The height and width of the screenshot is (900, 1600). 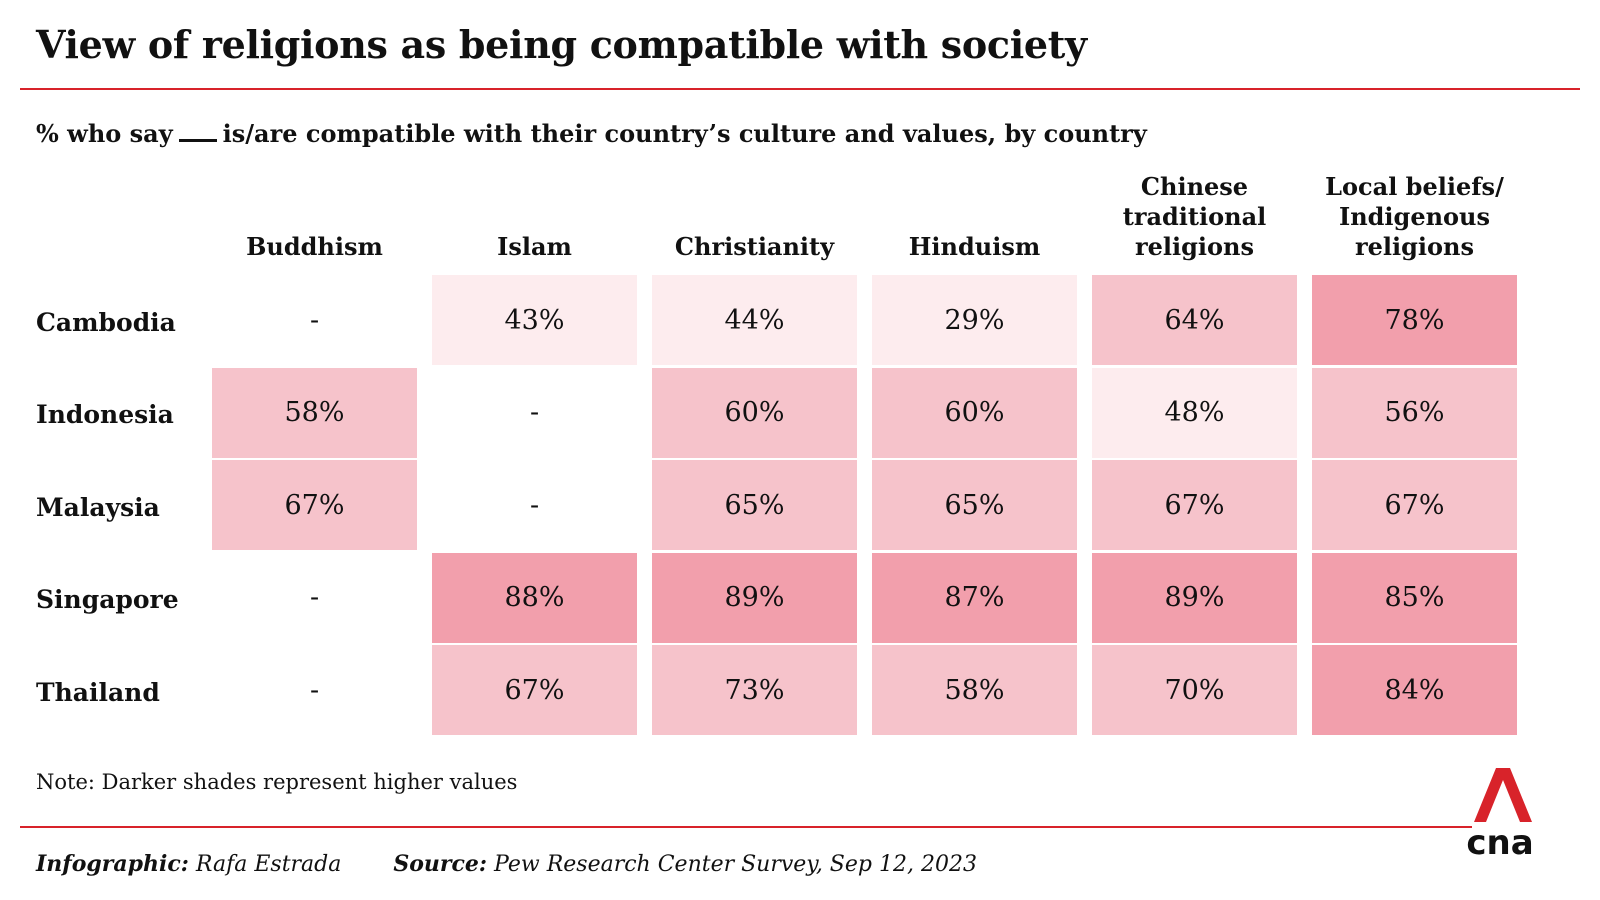 I want to click on column-header-line: Indigenous, so click(x=1414, y=216).